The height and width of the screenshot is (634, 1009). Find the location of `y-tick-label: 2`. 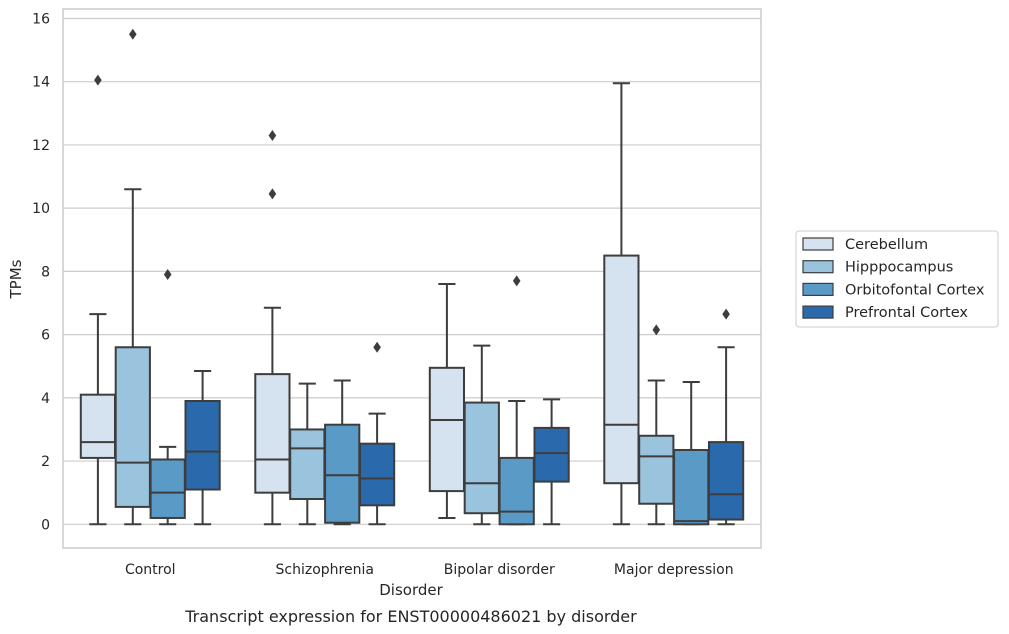

y-tick-label: 2 is located at coordinates (45, 462).